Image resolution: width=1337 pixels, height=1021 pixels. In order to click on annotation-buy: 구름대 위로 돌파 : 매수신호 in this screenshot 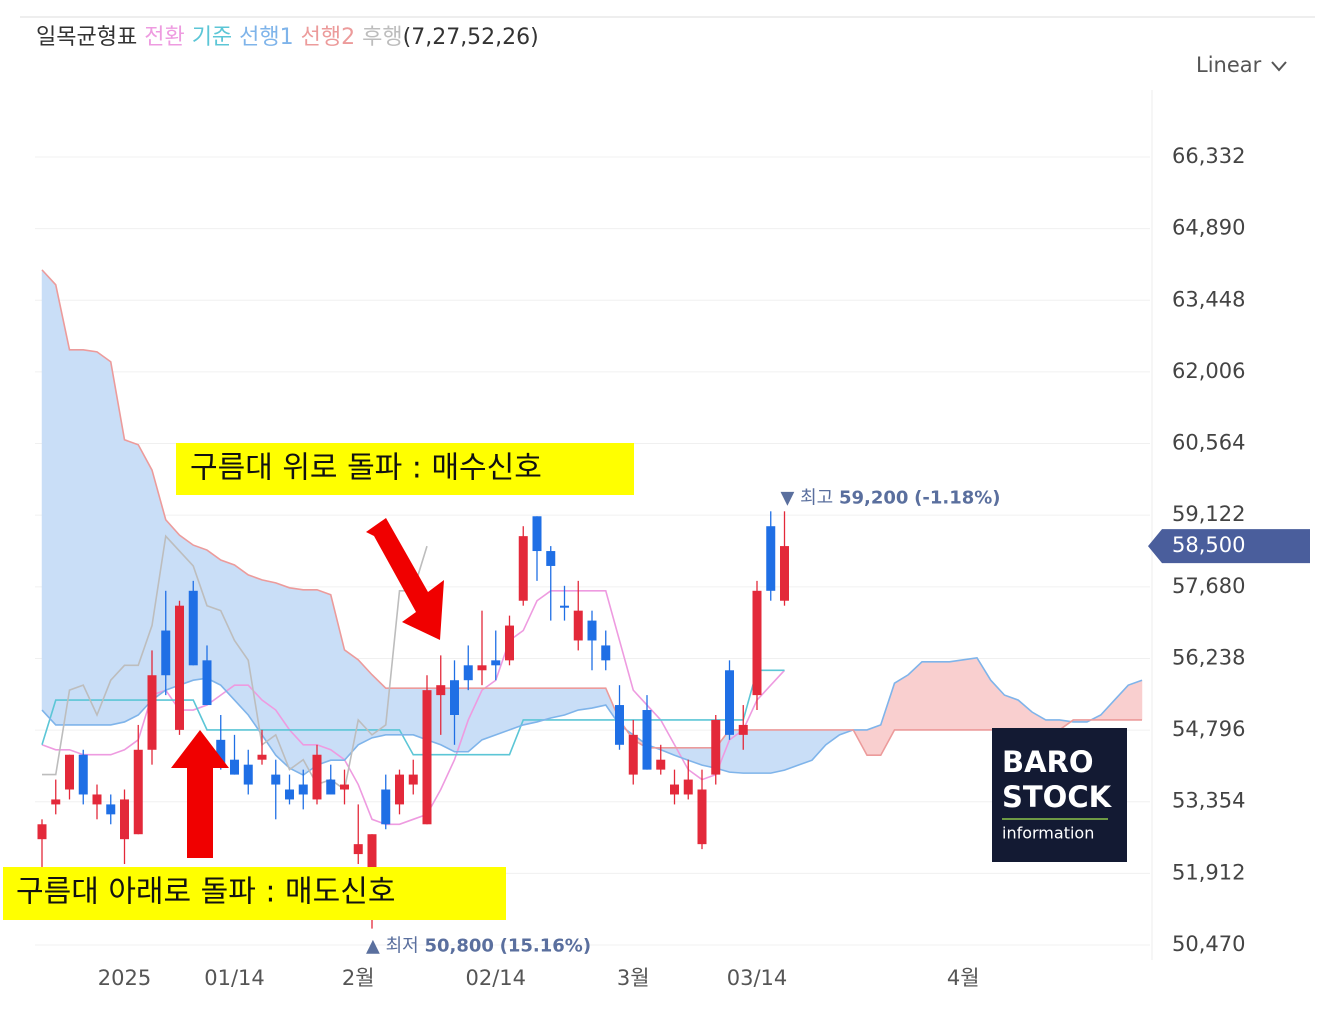, I will do `click(405, 469)`.